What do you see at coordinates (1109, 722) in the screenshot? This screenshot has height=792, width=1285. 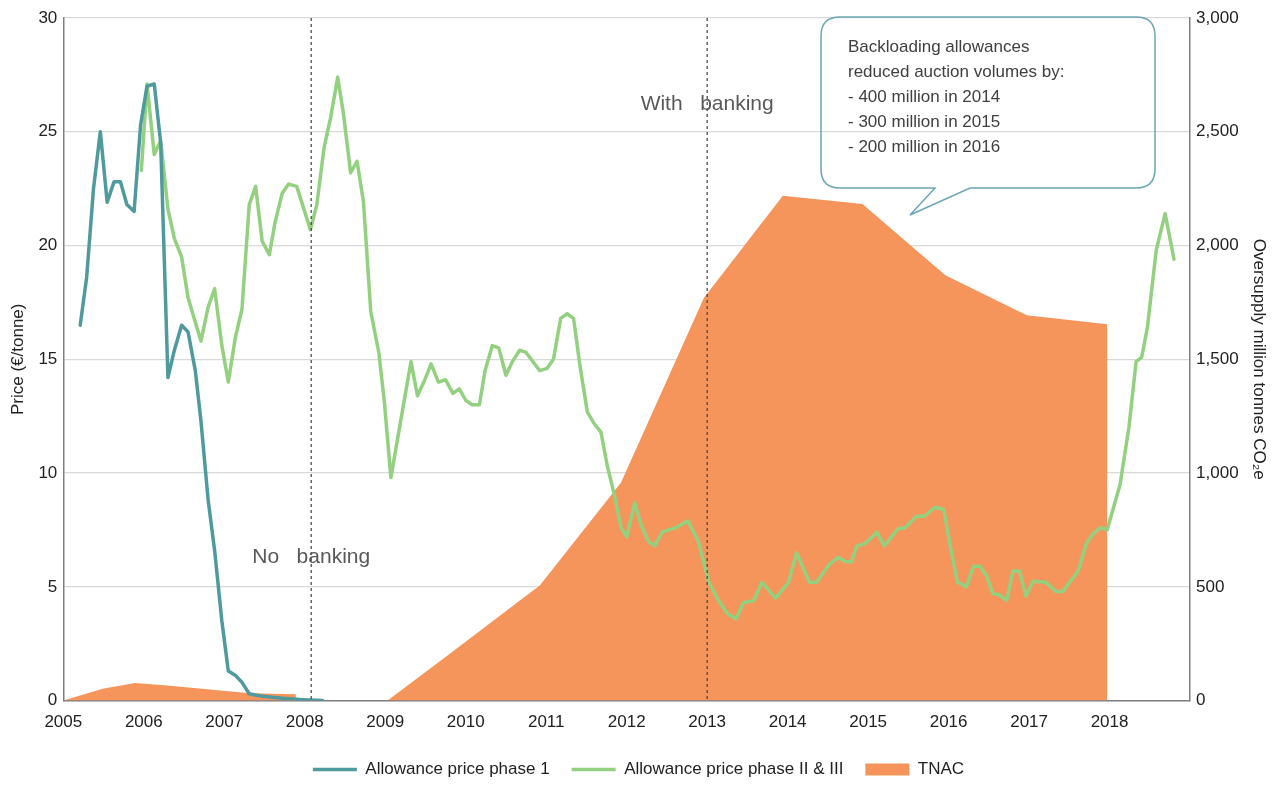 I see `x-tick-label: 2018` at bounding box center [1109, 722].